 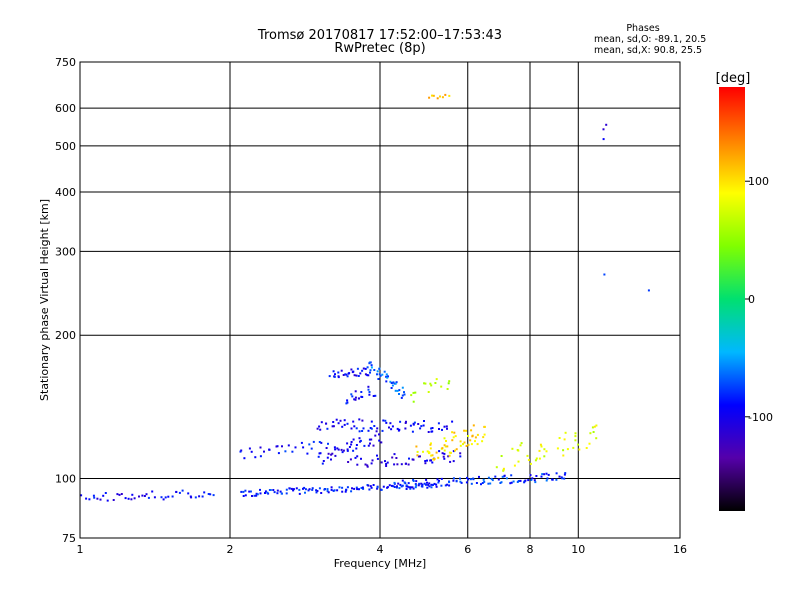 I want to click on y-tick-label: 100, so click(x=65, y=479).